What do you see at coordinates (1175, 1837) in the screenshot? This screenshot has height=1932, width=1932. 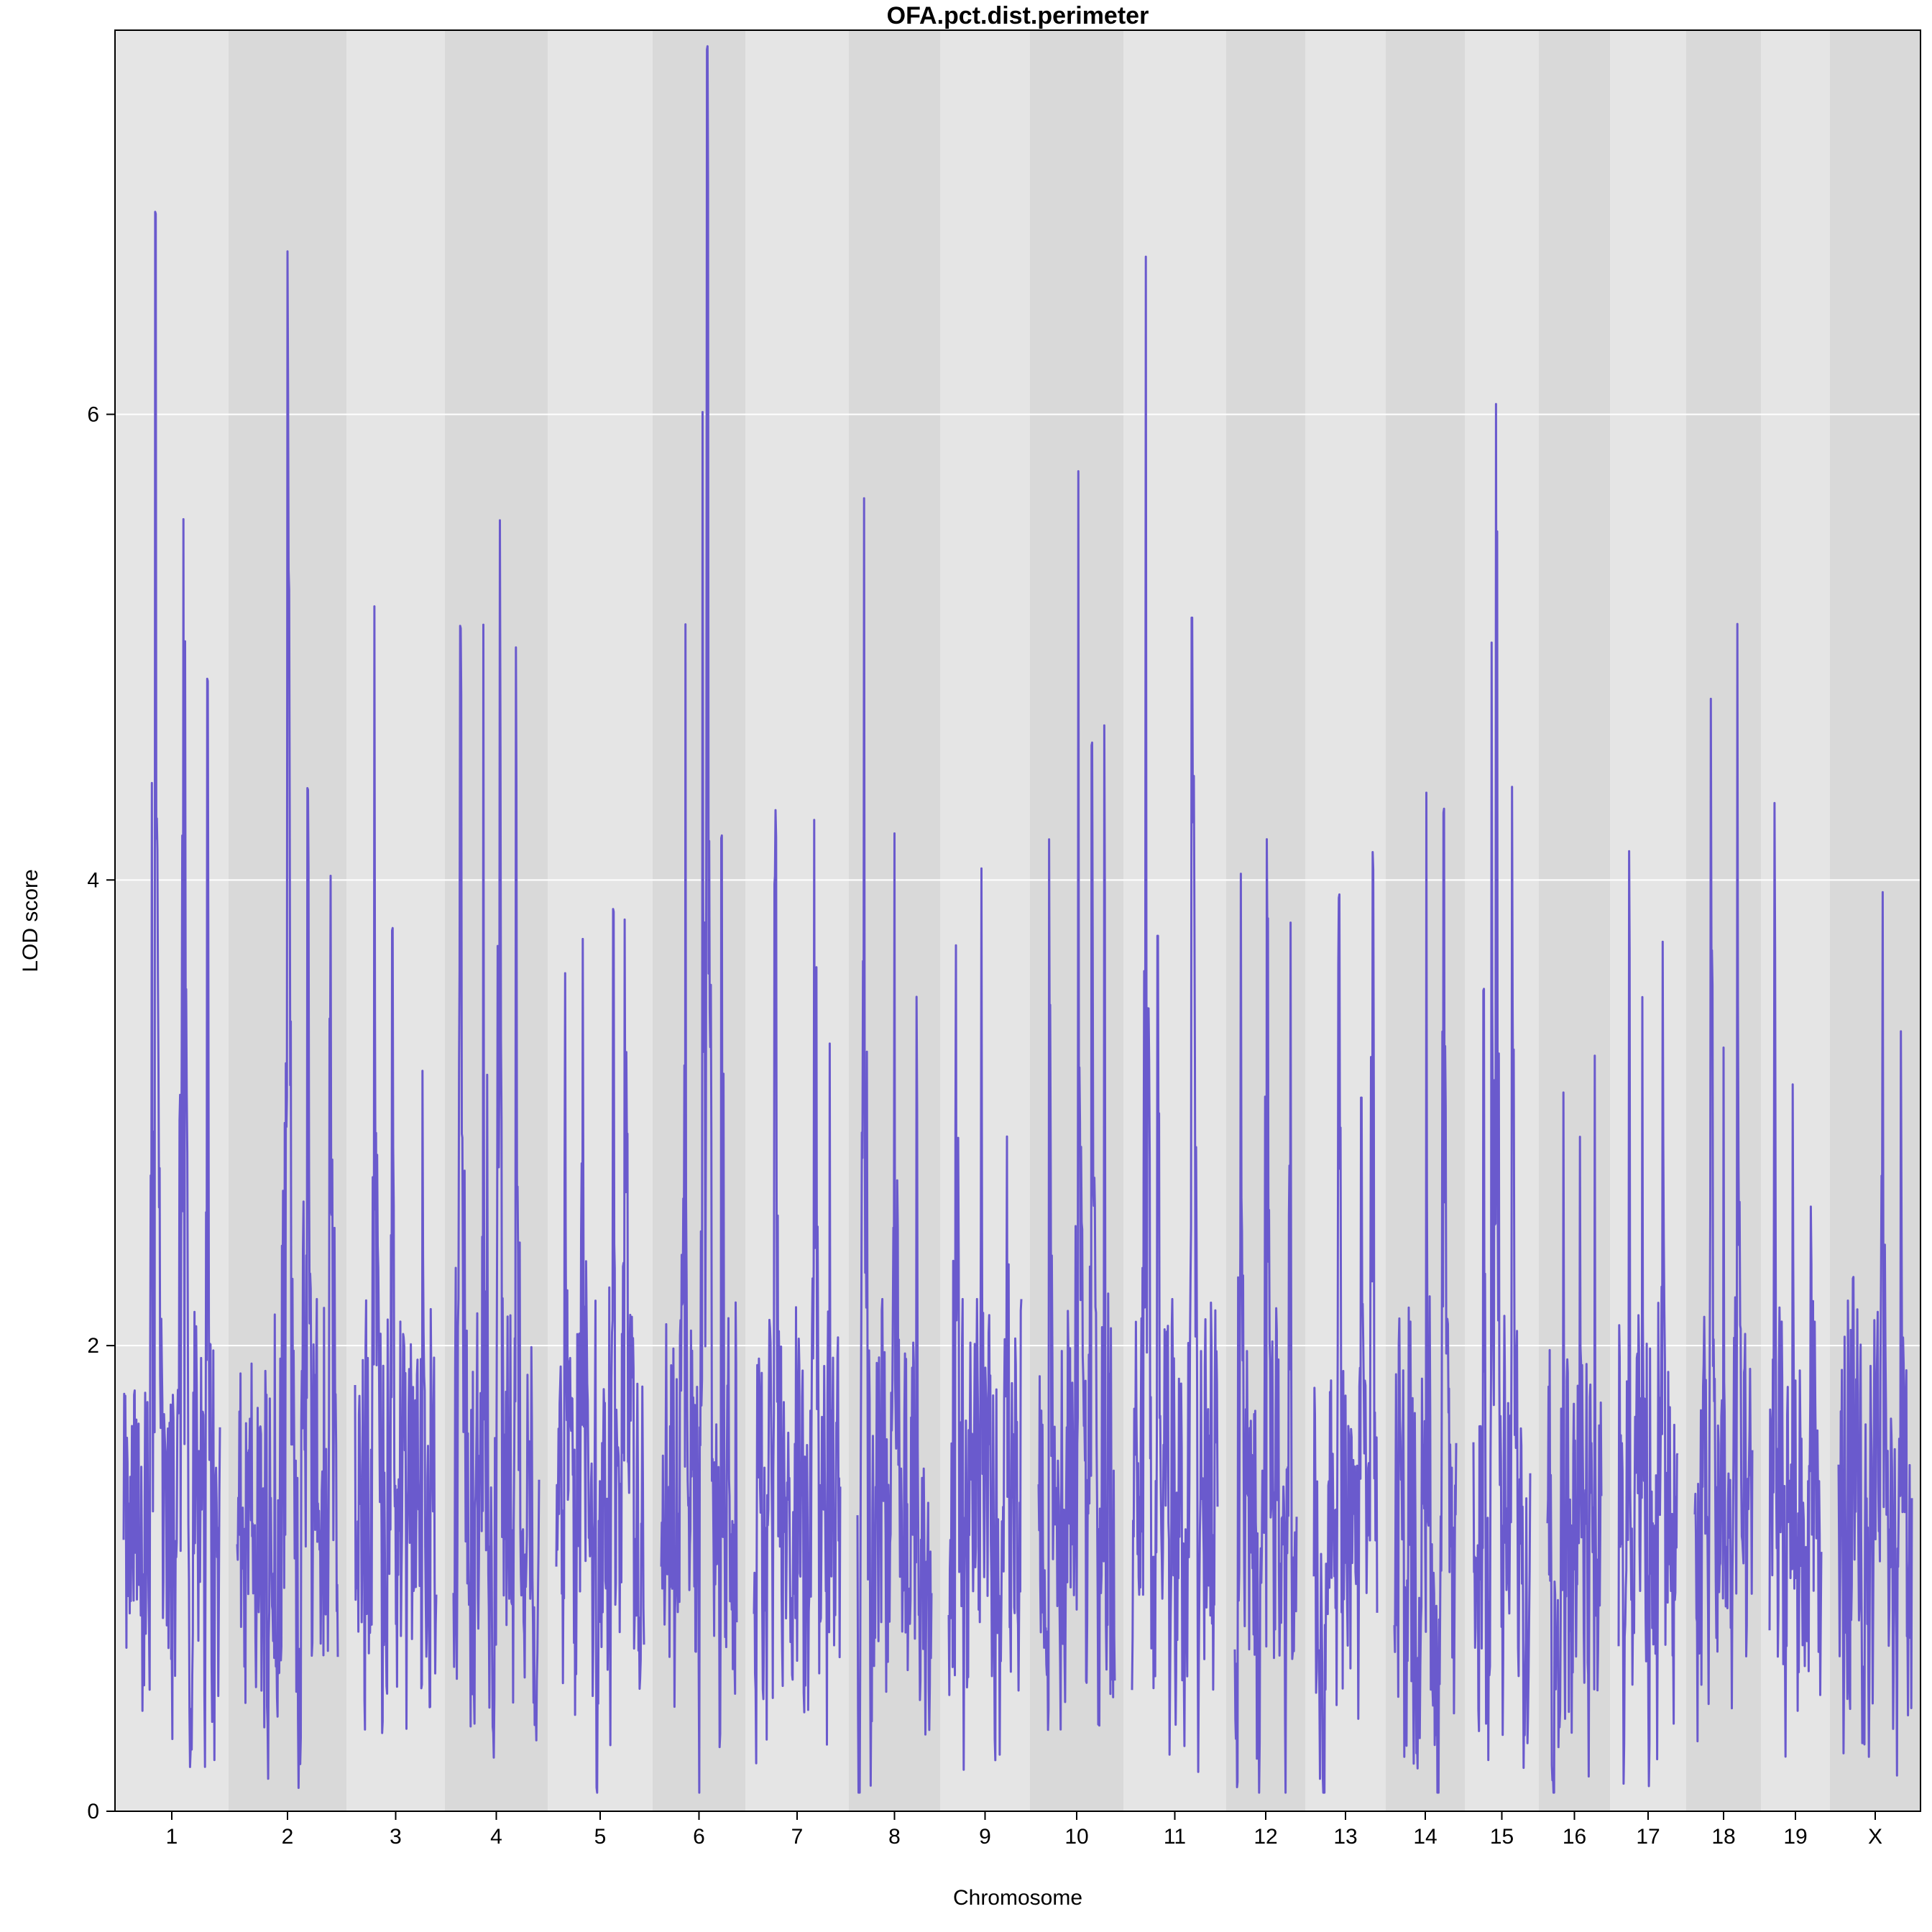 I see `x-tick-label-11: 11` at bounding box center [1175, 1837].